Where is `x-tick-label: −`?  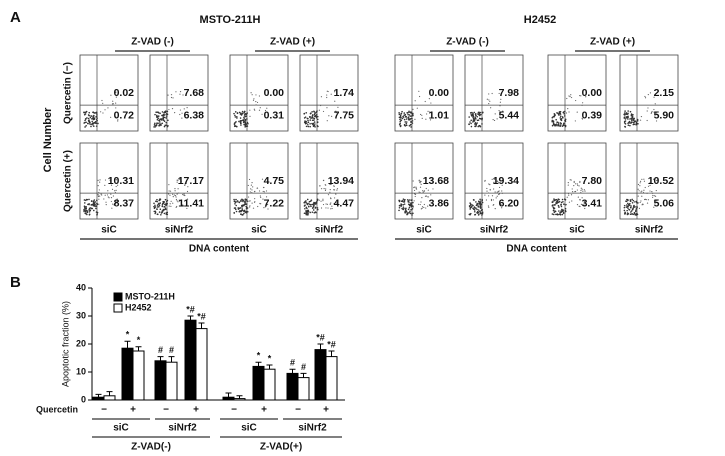 x-tick-label: − is located at coordinates (104, 410).